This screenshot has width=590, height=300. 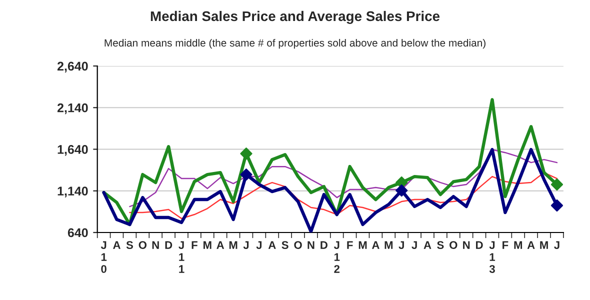 I want to click on y-tick-label: 640, so click(x=78, y=233).